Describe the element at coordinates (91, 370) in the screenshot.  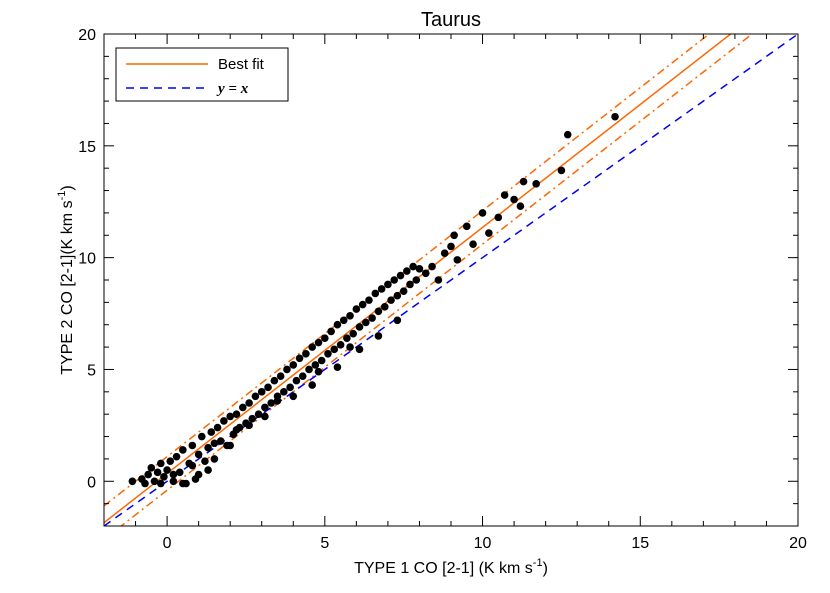
I see `y-tick-label: 5` at that location.